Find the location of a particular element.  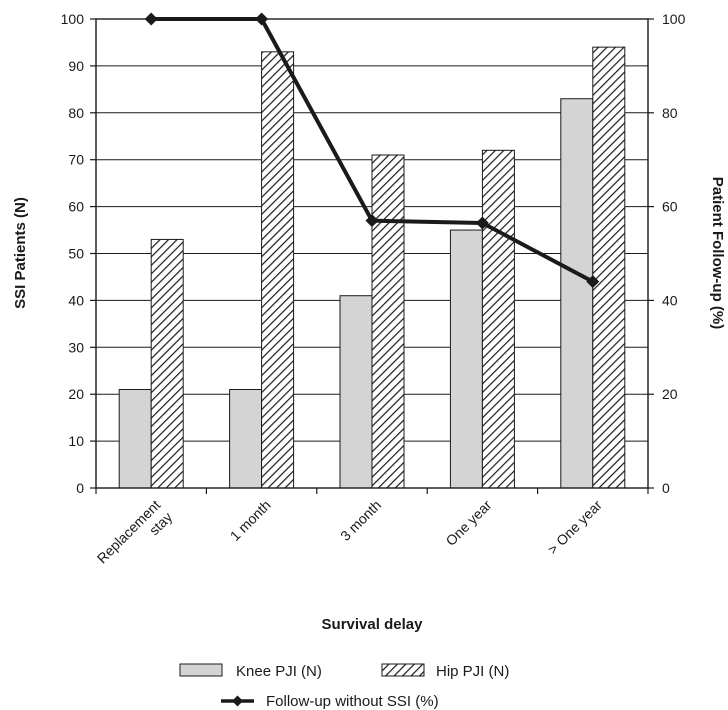

y-tick-label: 20 is located at coordinates (76, 394).